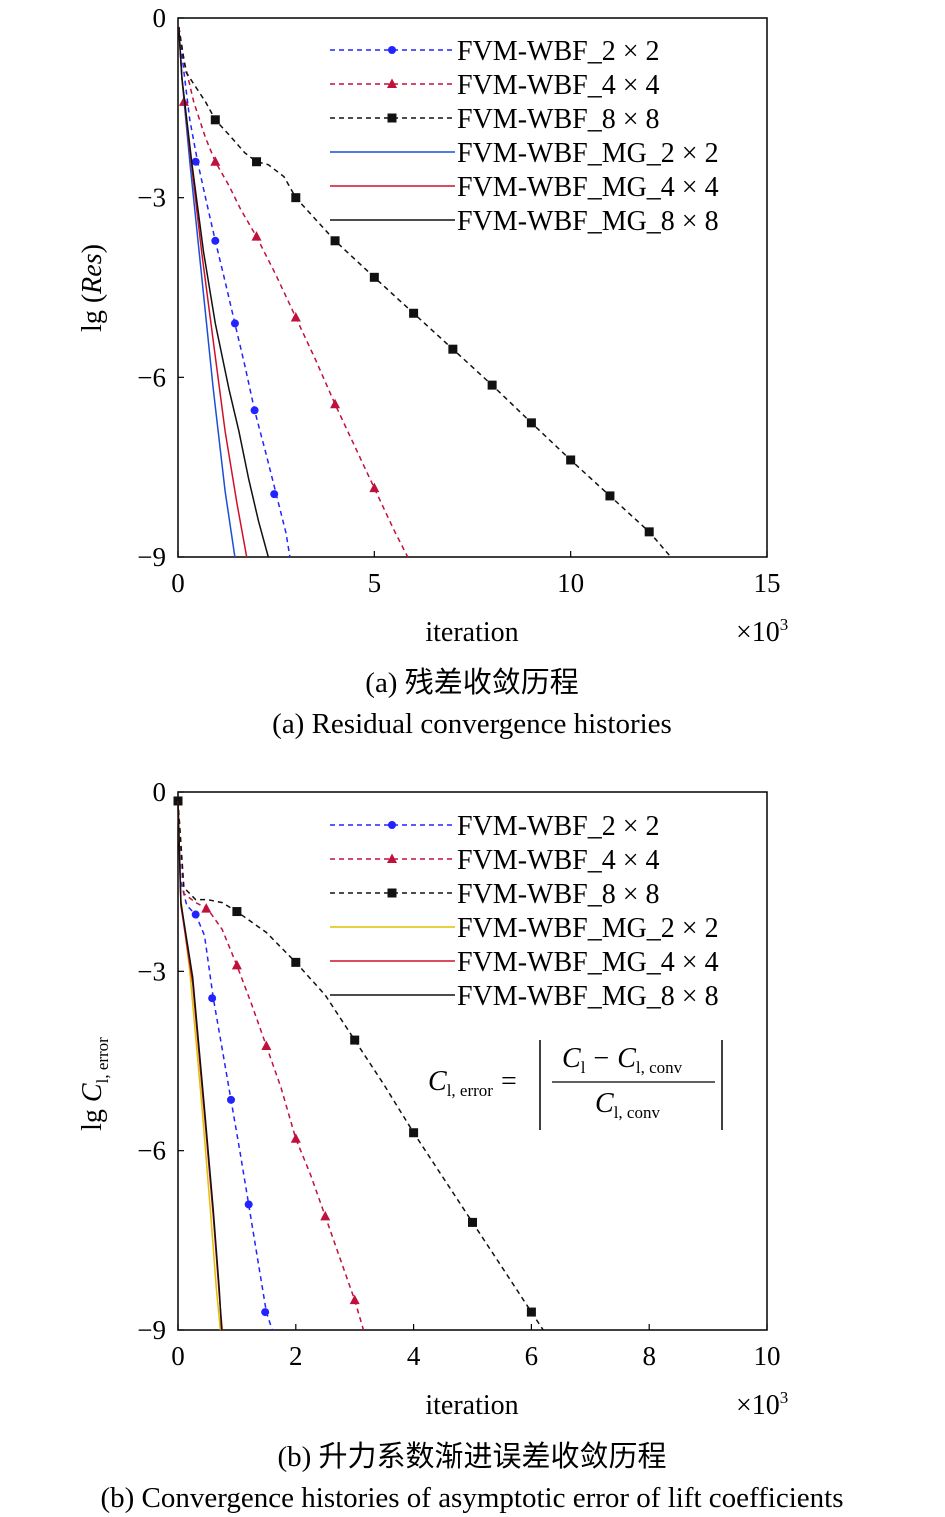 The image size is (945, 1517). I want to click on formula-numerator: Cl − Cl, conv, so click(622, 1060).